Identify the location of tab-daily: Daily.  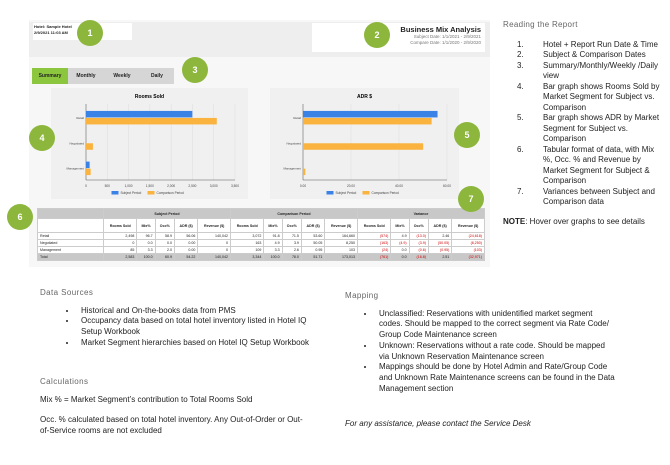
(157, 76).